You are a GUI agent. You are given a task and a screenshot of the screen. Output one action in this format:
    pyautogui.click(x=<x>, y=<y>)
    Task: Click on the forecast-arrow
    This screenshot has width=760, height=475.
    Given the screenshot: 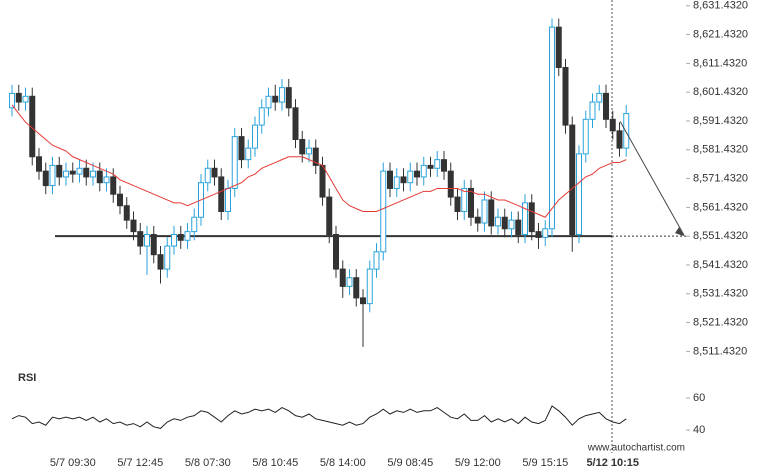 What is the action you would take?
    pyautogui.click(x=652, y=178)
    